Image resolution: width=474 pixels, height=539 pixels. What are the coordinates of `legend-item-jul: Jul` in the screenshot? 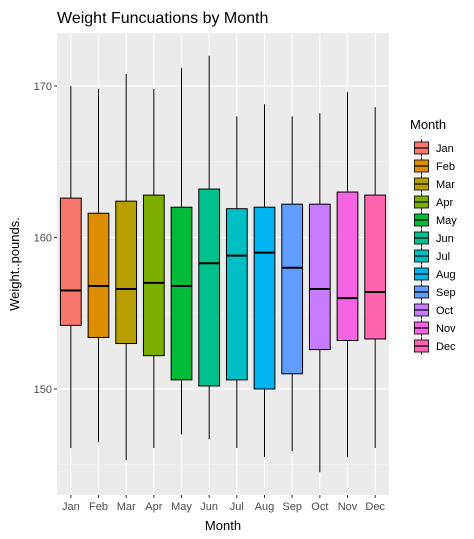 It's located at (431, 256).